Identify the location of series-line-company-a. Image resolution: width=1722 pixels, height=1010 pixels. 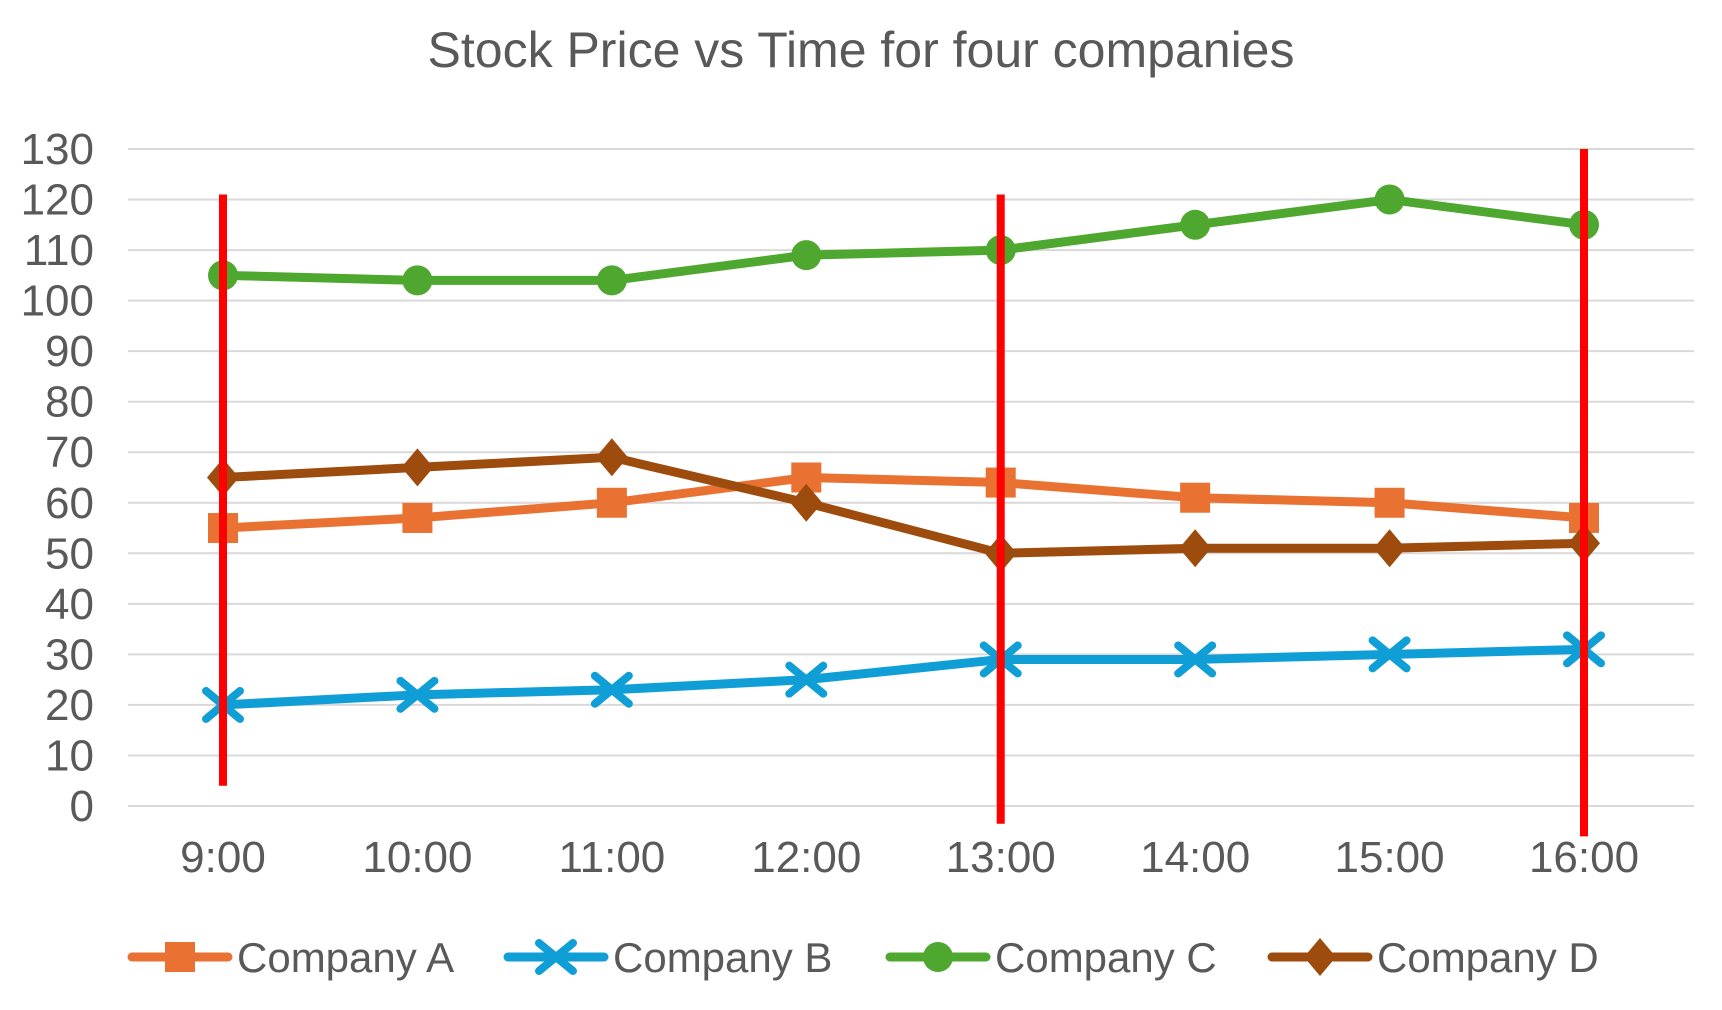
(903, 503).